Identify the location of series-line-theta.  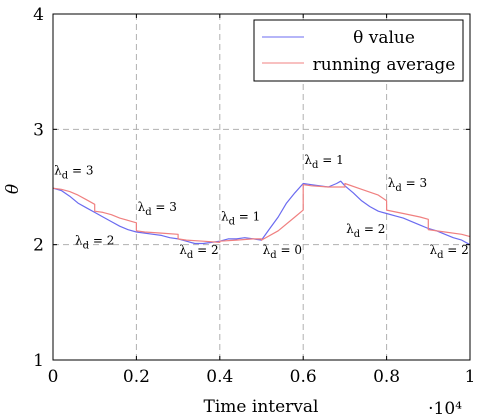
(261, 213).